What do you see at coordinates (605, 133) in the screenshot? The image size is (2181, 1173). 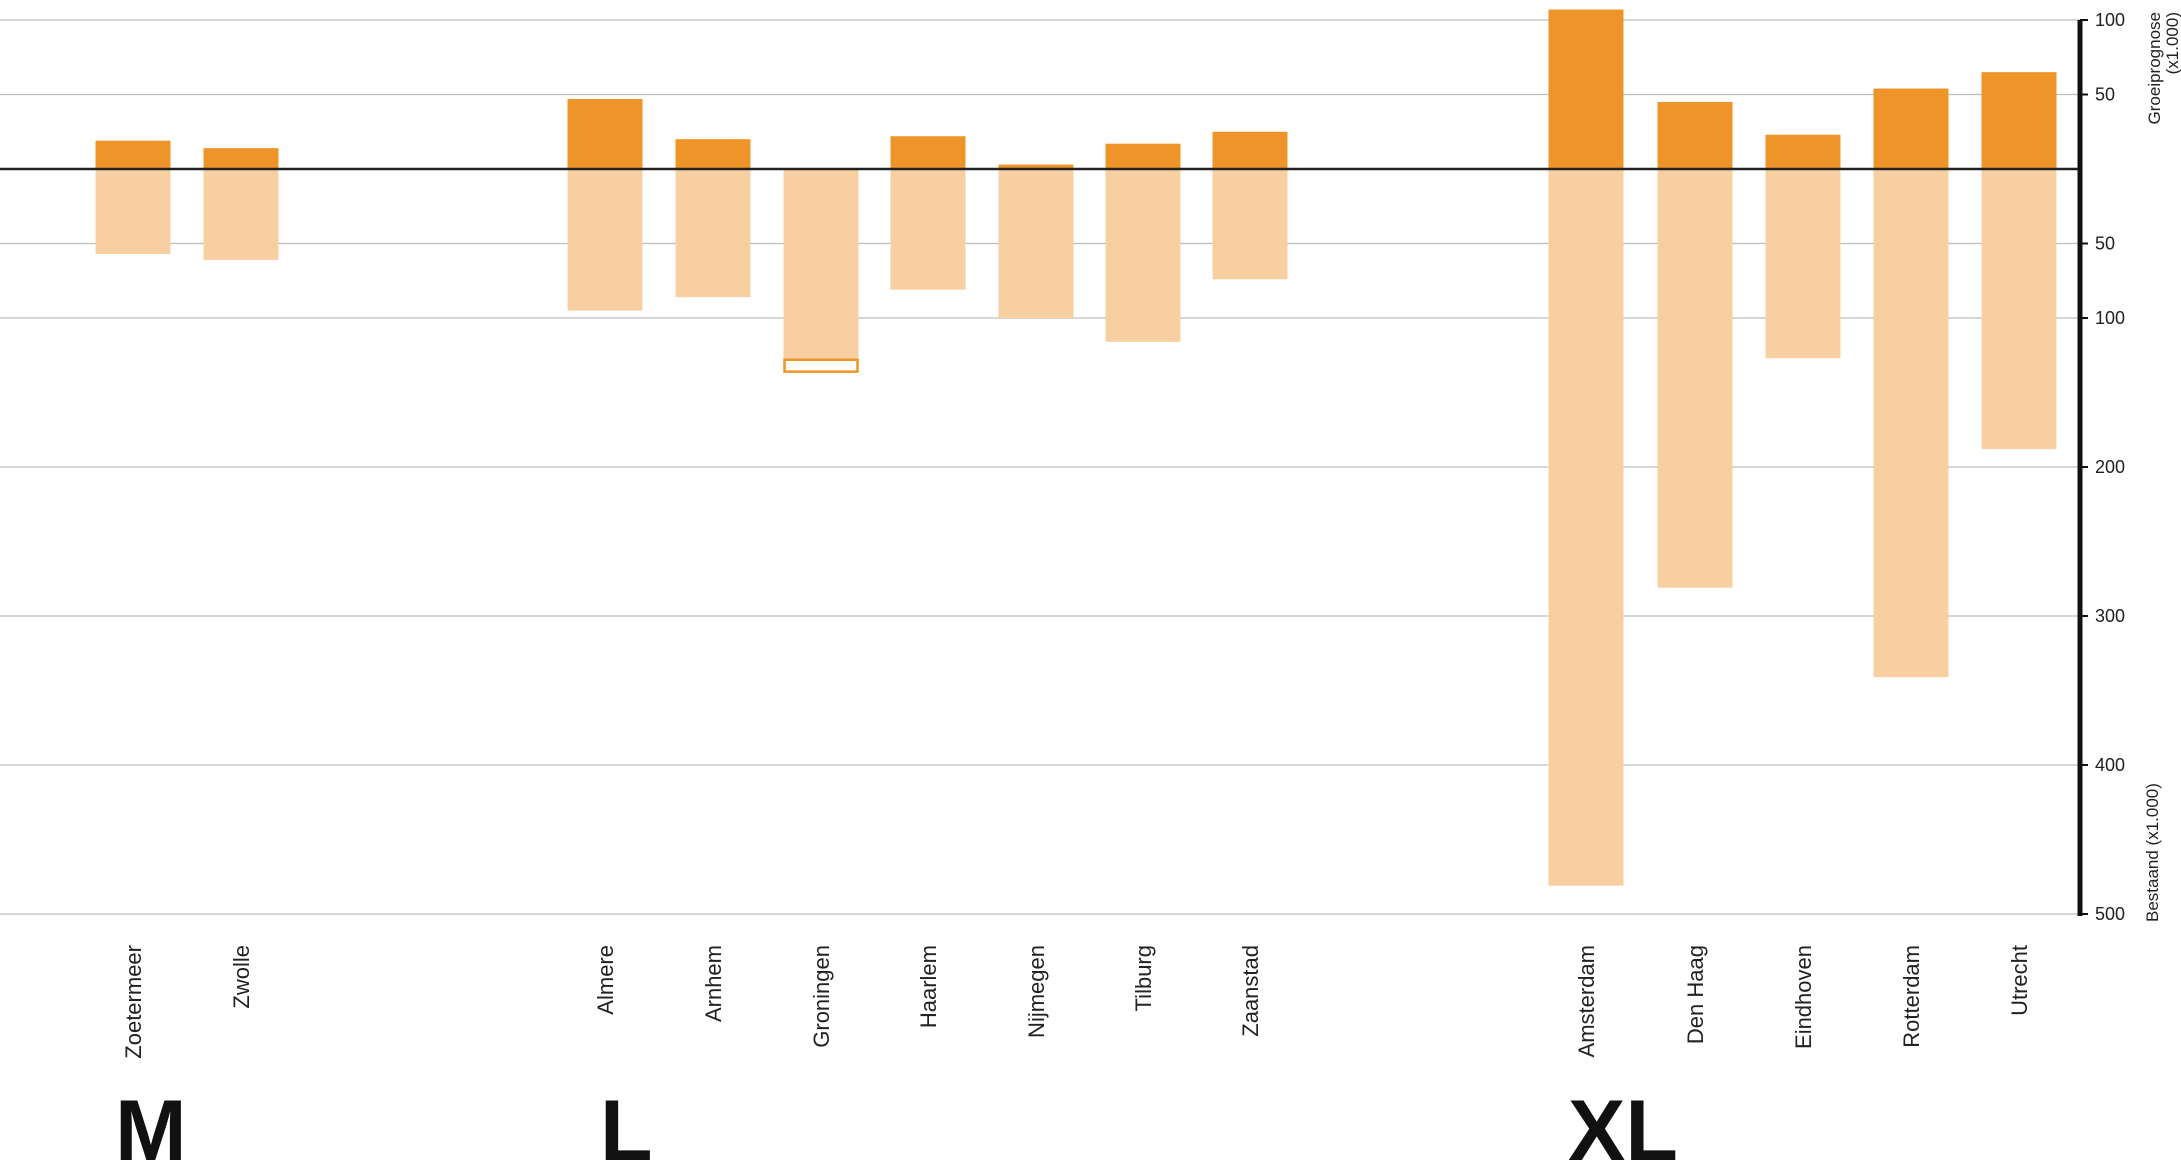 I see `bar-growth-almere` at bounding box center [605, 133].